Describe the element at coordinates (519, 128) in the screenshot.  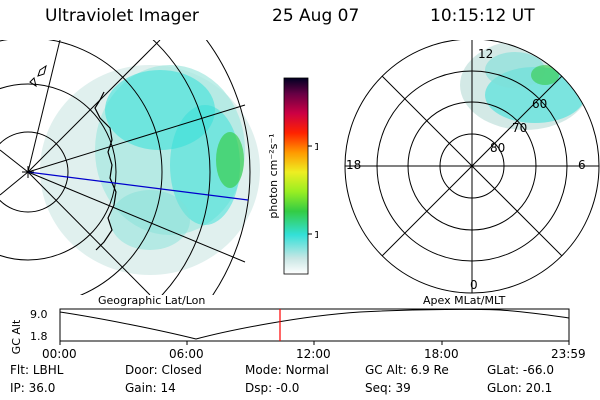
I see `lat-label-70: 70` at that location.